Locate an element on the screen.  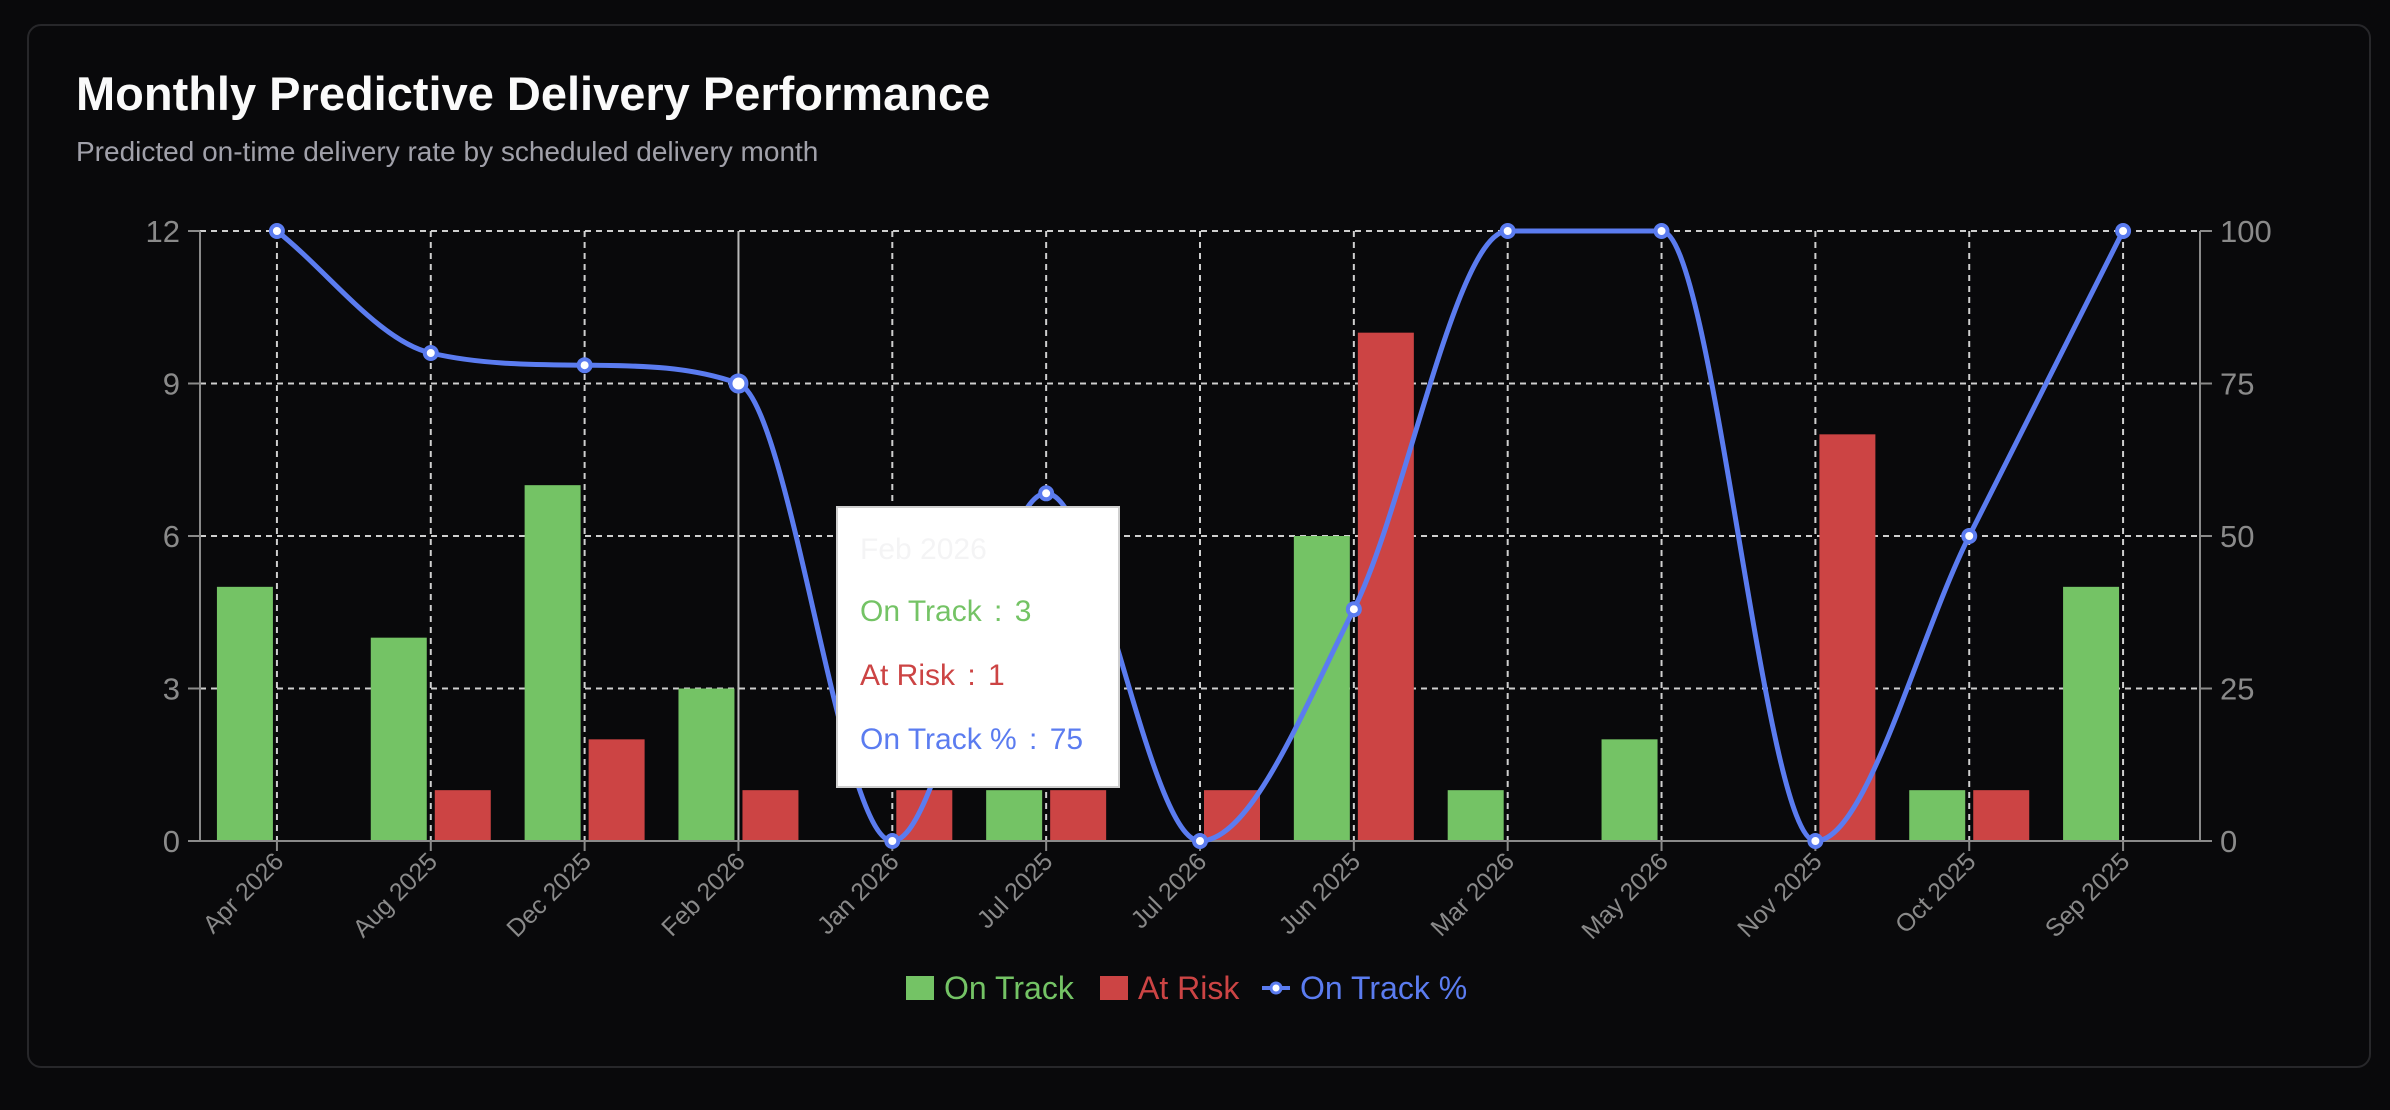
x-tick-label: Nov 2025 is located at coordinates (1779, 894).